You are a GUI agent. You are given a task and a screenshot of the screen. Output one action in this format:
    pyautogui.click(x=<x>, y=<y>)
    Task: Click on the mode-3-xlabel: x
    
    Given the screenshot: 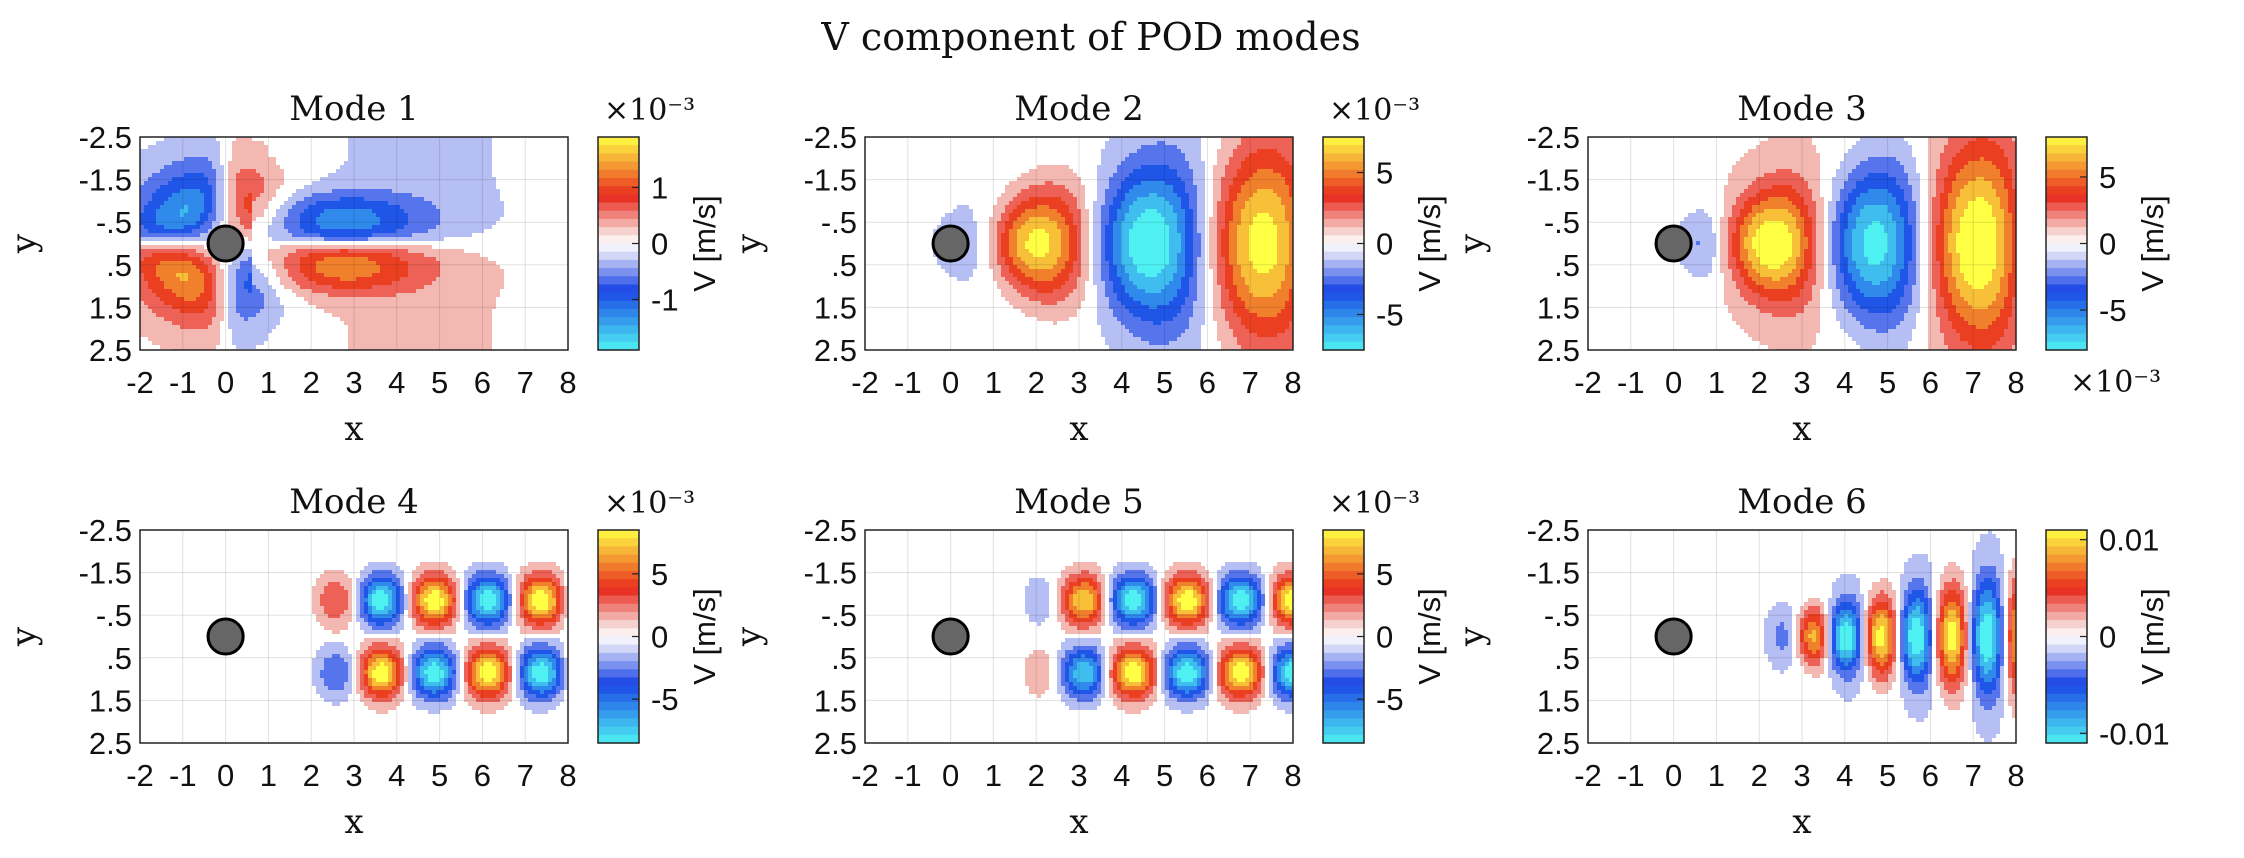 What is the action you would take?
    pyautogui.click(x=1801, y=429)
    